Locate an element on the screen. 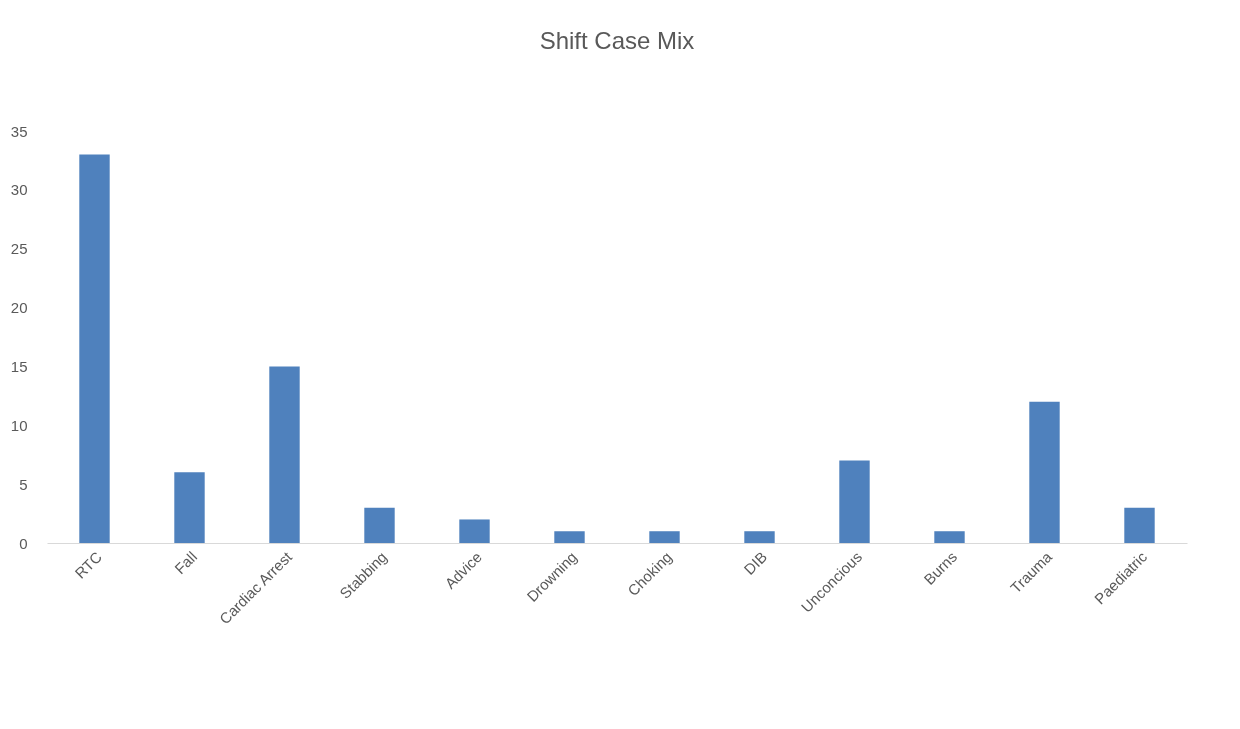  y-tick-label: 15 is located at coordinates (19, 366).